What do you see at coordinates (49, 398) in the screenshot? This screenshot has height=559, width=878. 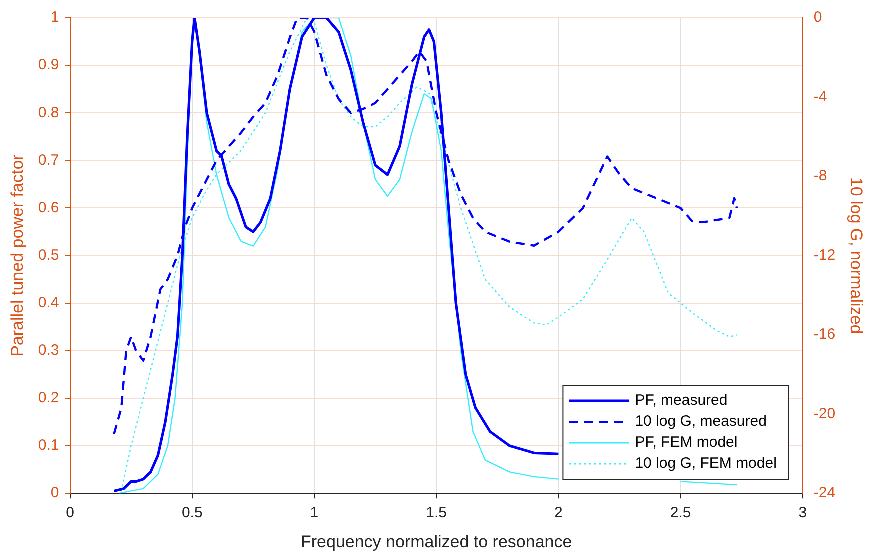 I see `y-tick-label: 0.2` at bounding box center [49, 398].